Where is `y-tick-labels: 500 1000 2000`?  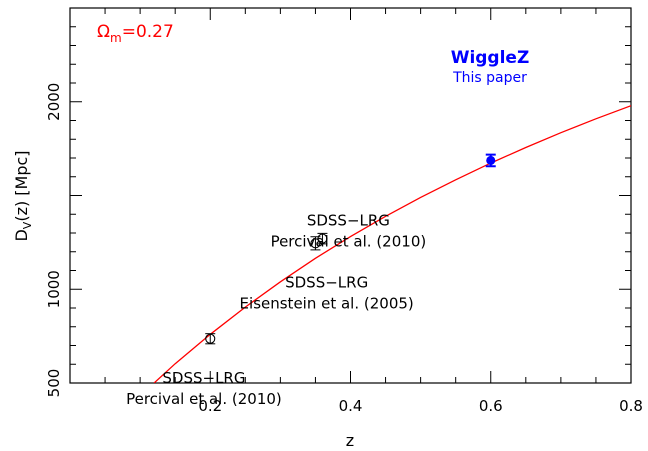 y-tick-labels: 500 1000 2000 is located at coordinates (54, 240).